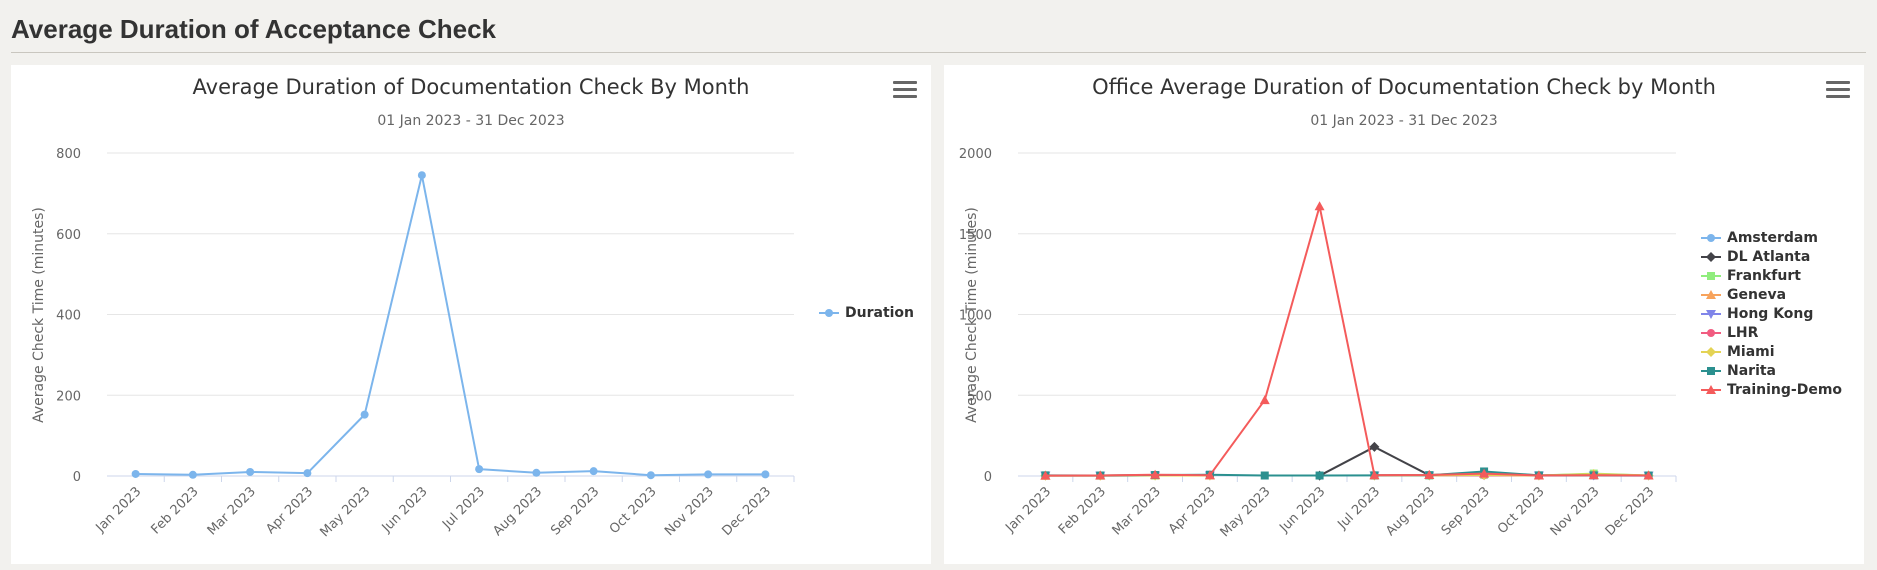  What do you see at coordinates (1751, 351) in the screenshot?
I see `legend-label: Miami` at bounding box center [1751, 351].